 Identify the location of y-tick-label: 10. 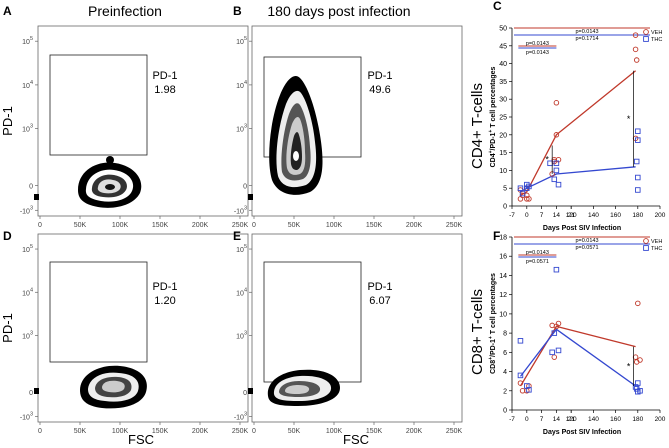
(503, 314).